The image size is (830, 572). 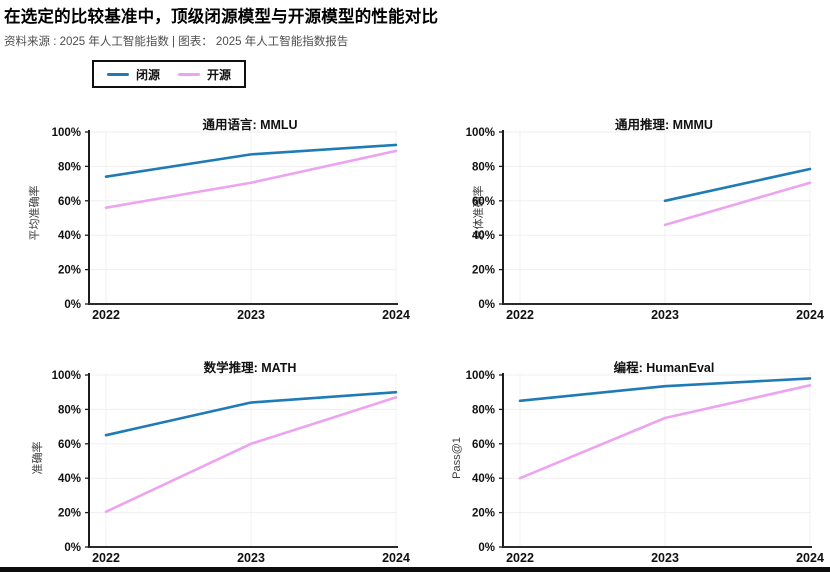 What do you see at coordinates (118, 74) in the screenshot?
I see `closed-source-line-swatch` at bounding box center [118, 74].